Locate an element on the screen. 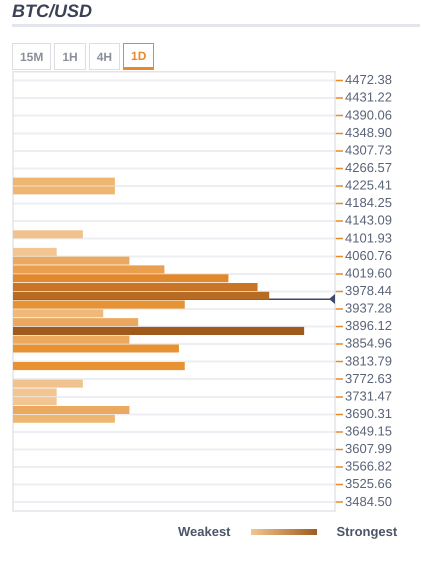  y-tick-label: 4225.41 is located at coordinates (368, 185).